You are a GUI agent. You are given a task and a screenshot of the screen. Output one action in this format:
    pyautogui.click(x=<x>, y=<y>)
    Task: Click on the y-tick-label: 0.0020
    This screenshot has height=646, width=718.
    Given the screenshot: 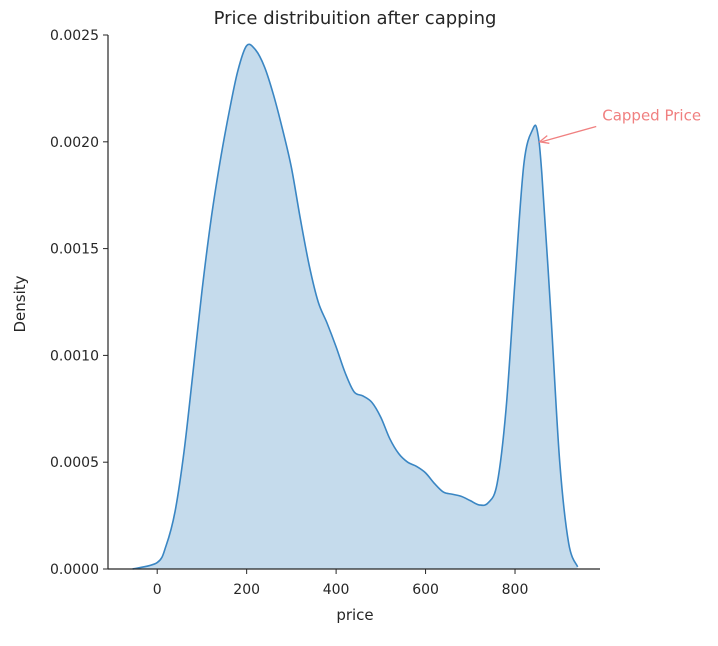 What is the action you would take?
    pyautogui.click(x=74, y=143)
    